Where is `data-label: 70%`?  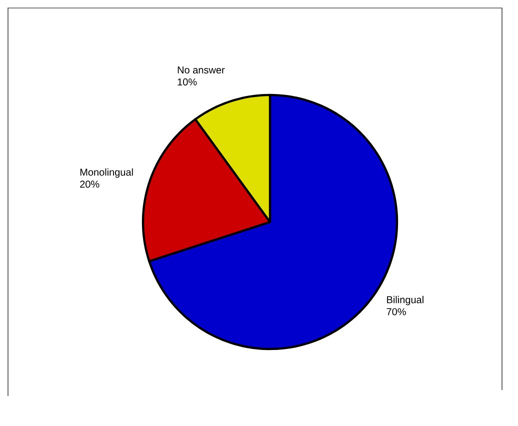 data-label: 70% is located at coordinates (396, 312).